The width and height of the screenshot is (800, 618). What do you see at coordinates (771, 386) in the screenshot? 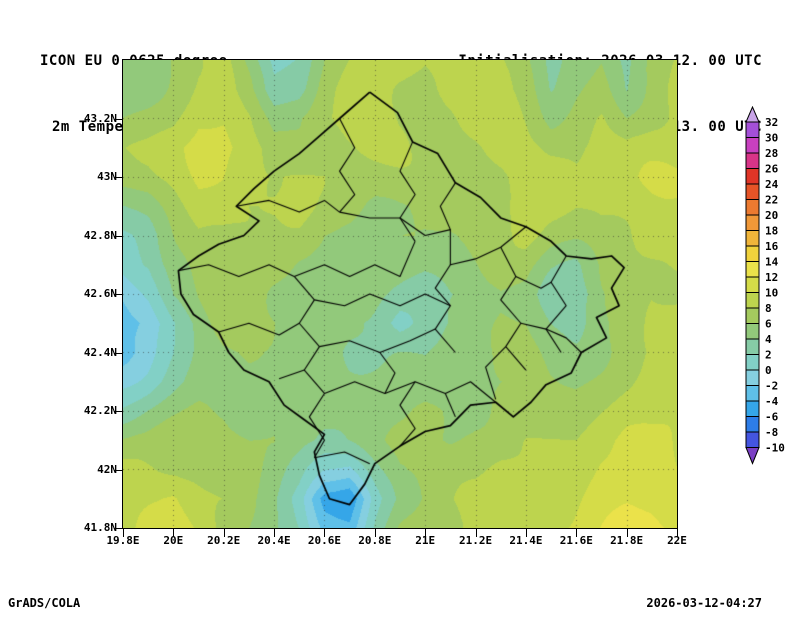
I see `colorbar-level-label: -2` at bounding box center [771, 386].